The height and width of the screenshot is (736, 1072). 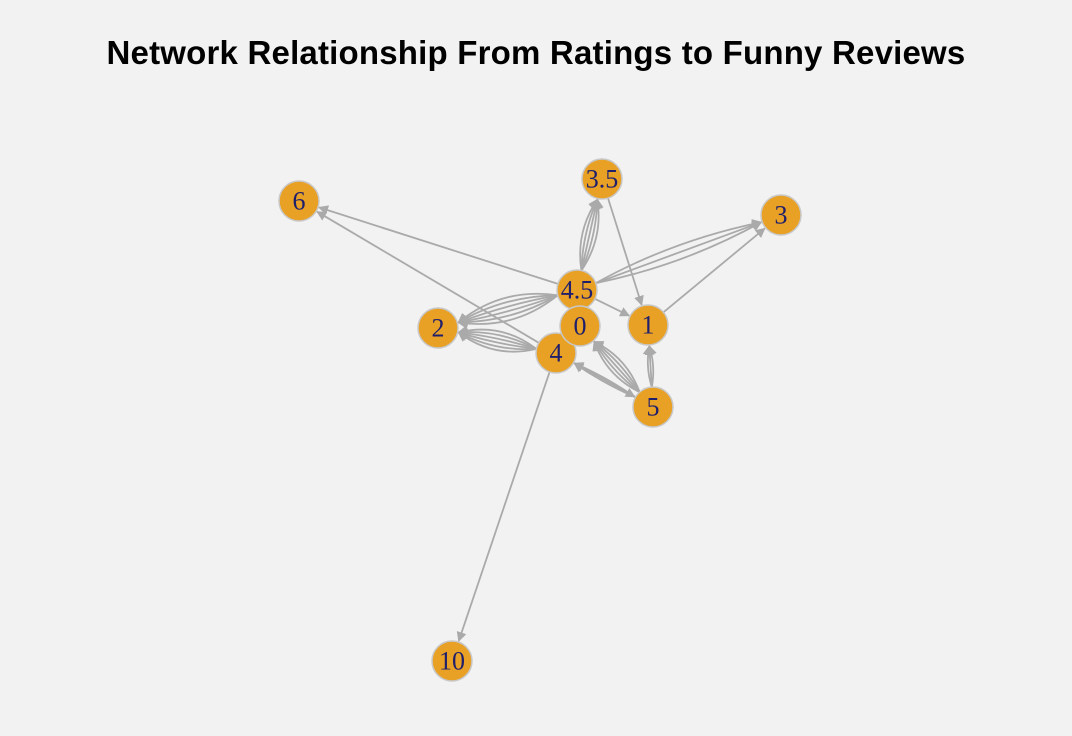 What do you see at coordinates (625, 251) in the screenshot?
I see `edge-3.5-to-1` at bounding box center [625, 251].